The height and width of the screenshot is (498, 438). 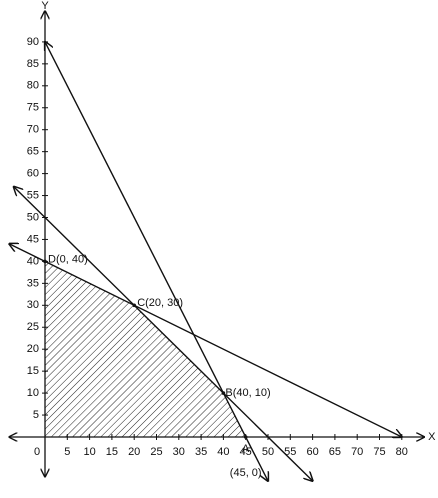 What do you see at coordinates (33, 283) in the screenshot?
I see `y-tick-label: 35` at bounding box center [33, 283].